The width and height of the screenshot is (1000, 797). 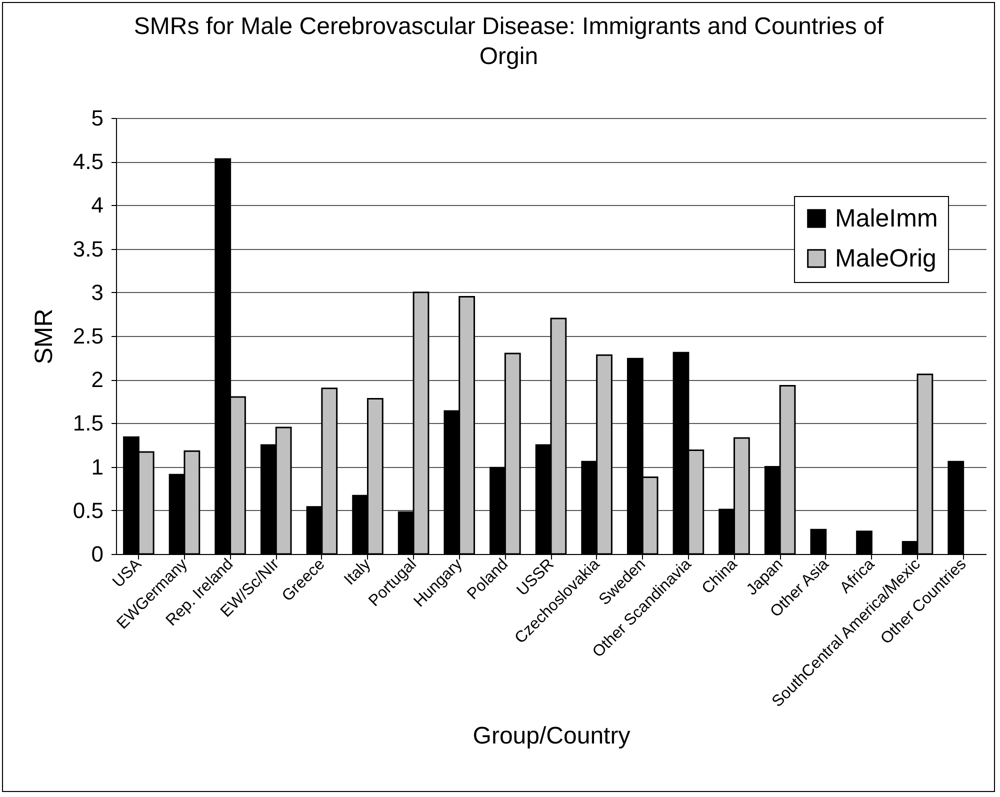 What do you see at coordinates (97, 379) in the screenshot?
I see `y-tick-label: 2` at bounding box center [97, 379].